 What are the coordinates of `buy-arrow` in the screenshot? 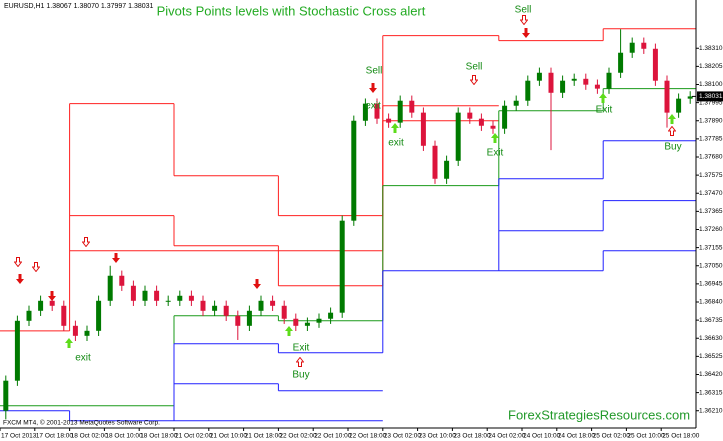 It's located at (300, 362).